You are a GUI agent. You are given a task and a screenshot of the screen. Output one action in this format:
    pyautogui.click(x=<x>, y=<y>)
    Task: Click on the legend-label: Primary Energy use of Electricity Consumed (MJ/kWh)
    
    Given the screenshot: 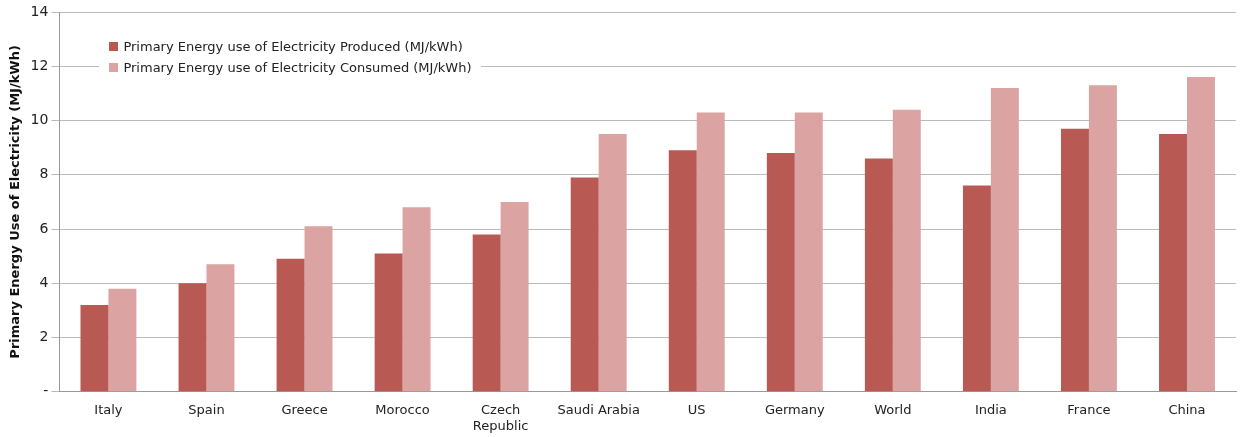 What is the action you would take?
    pyautogui.click(x=297, y=67)
    